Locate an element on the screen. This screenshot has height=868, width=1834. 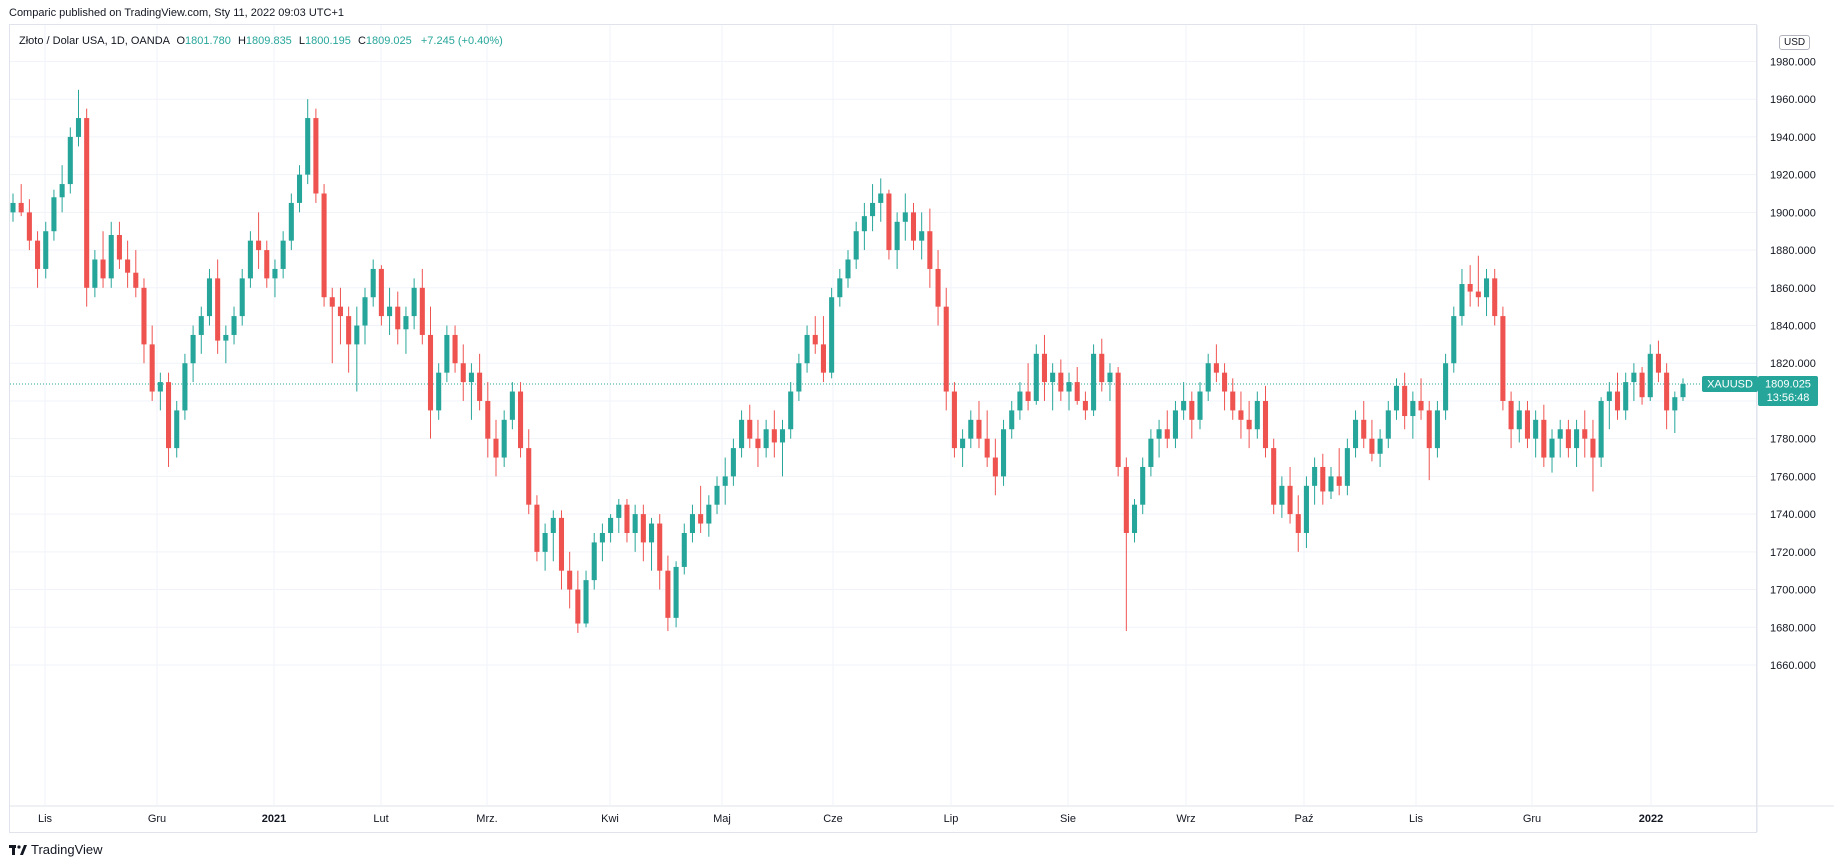
y-tick-label: 1680.000 is located at coordinates (1793, 628).